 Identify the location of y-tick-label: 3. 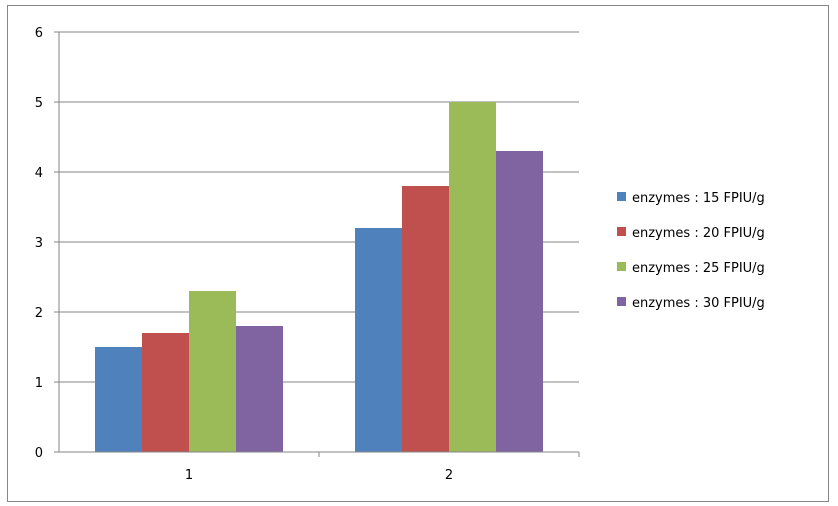
(39, 243).